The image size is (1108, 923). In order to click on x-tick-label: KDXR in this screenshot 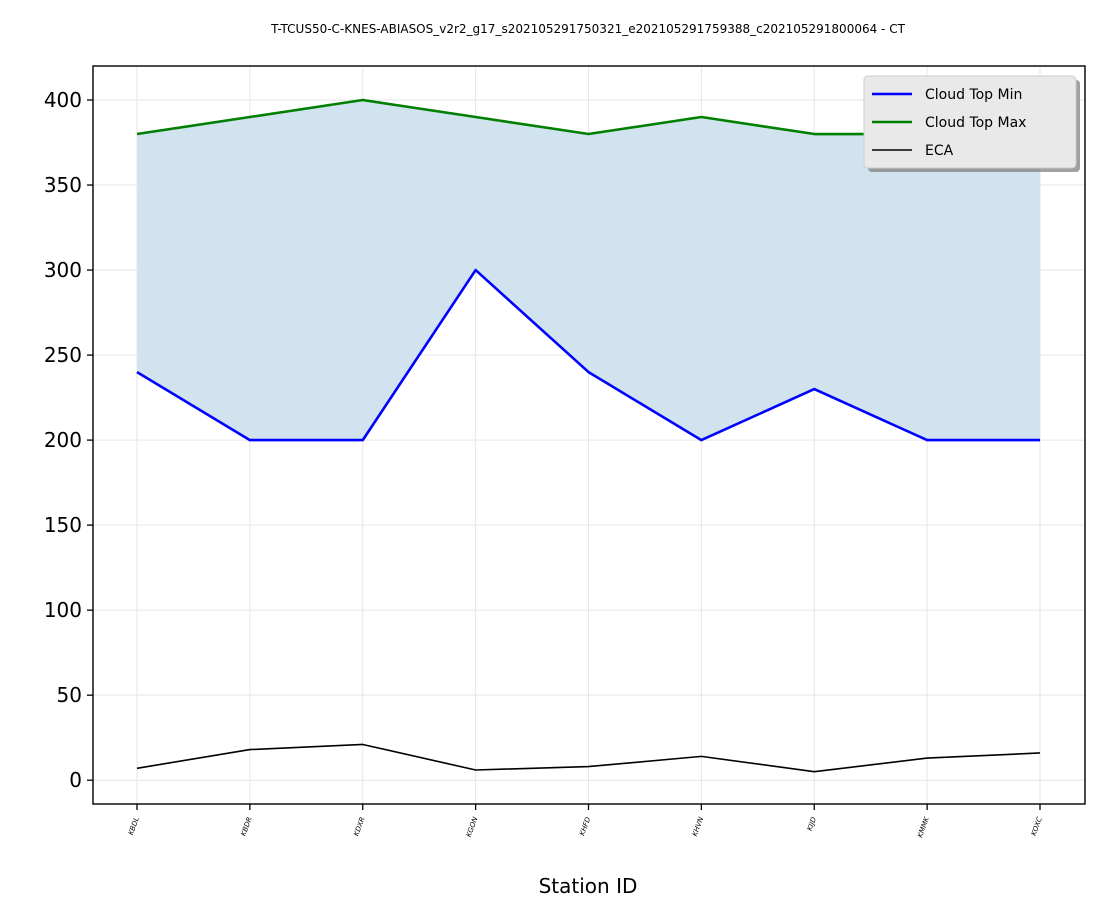, I will do `click(359, 826)`.